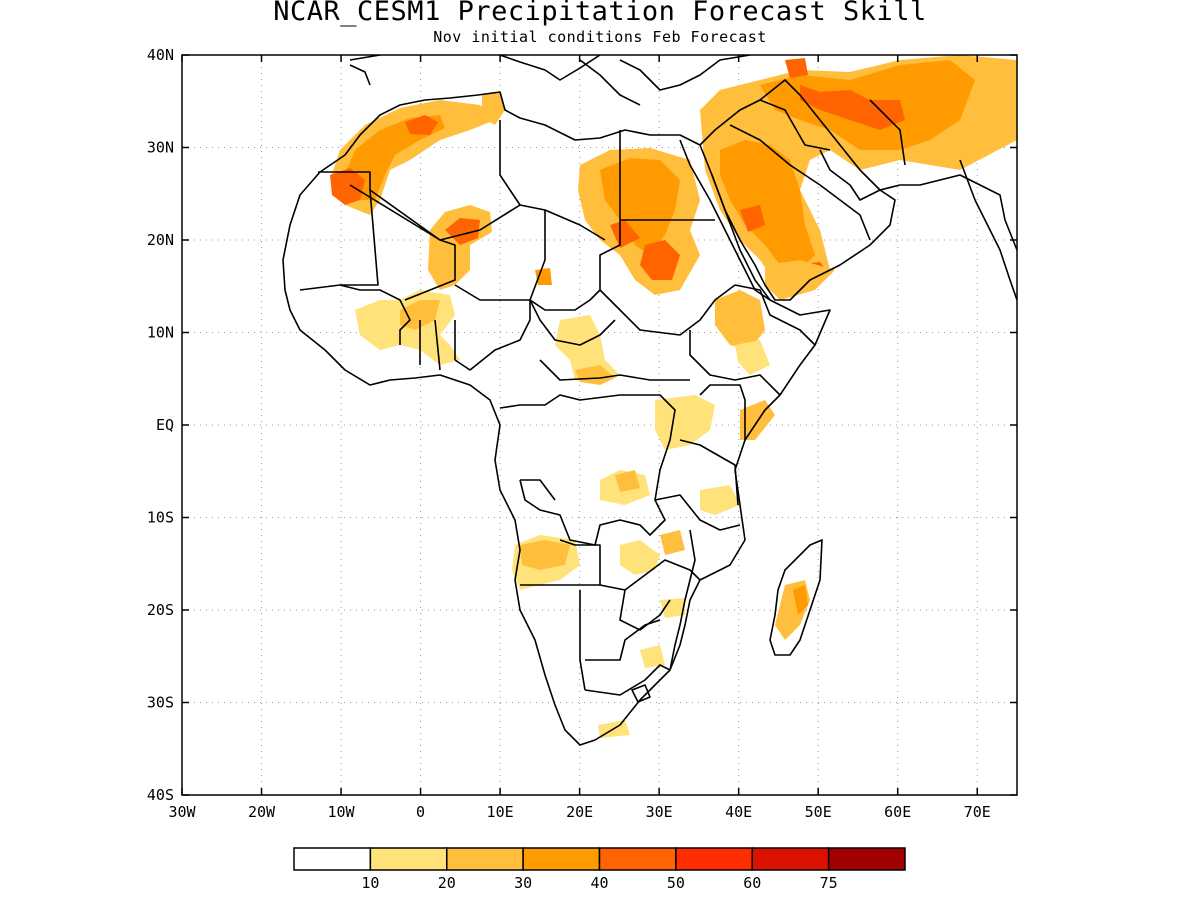 This screenshot has height=900, width=1200. I want to click on shade-mozambique, so click(672, 608).